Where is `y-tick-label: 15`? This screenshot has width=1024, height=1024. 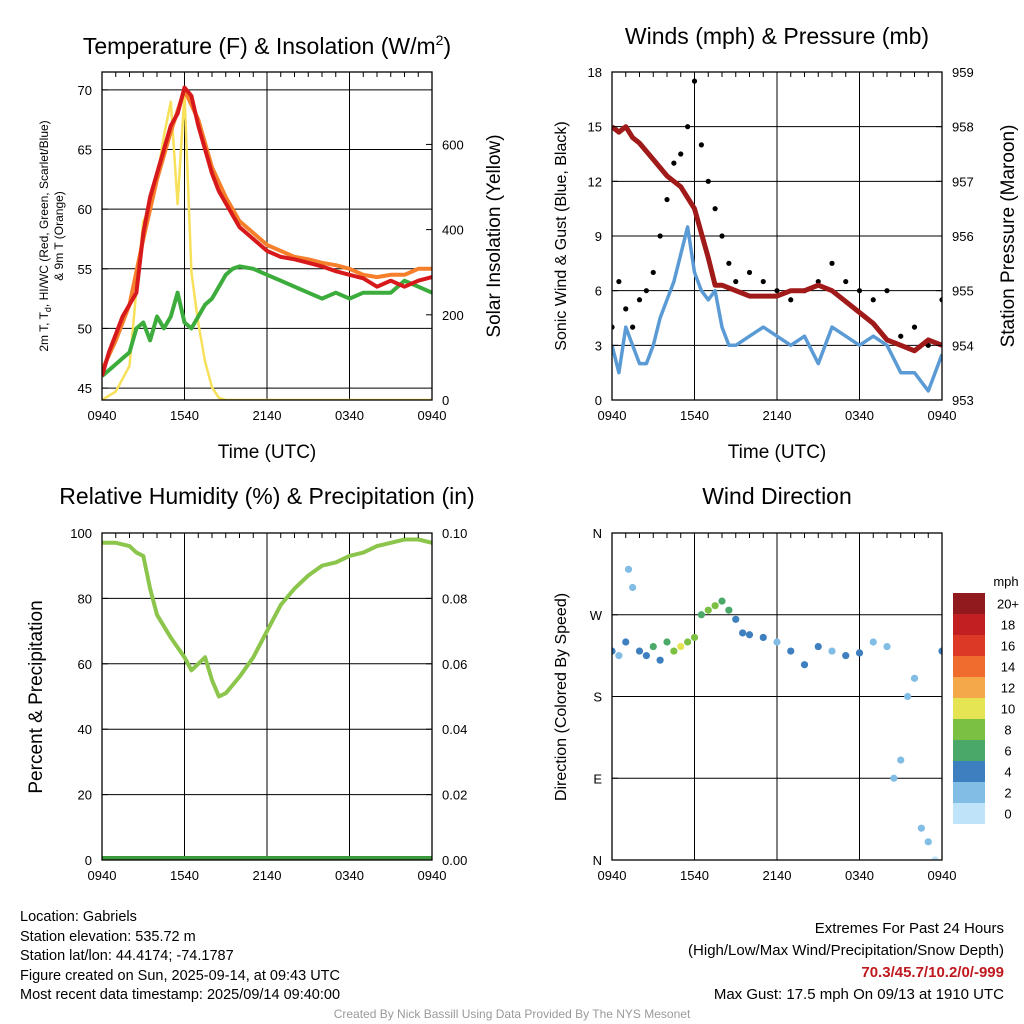 y-tick-label: 15 is located at coordinates (595, 127).